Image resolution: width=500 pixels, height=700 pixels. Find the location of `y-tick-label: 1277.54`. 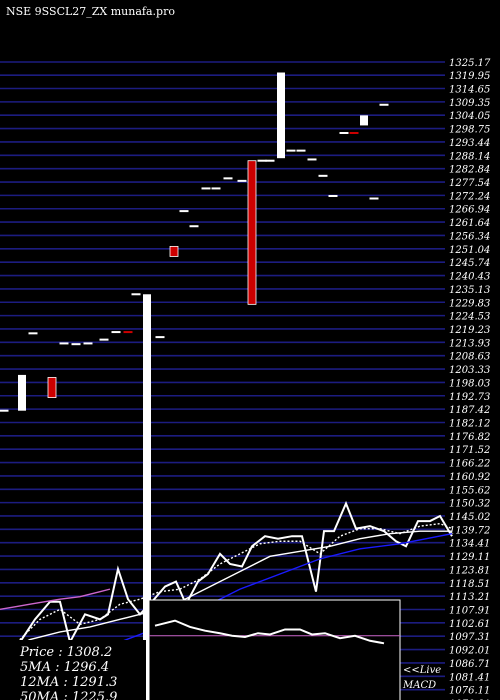

y-tick-label: 1277.54 is located at coordinates (469, 183).